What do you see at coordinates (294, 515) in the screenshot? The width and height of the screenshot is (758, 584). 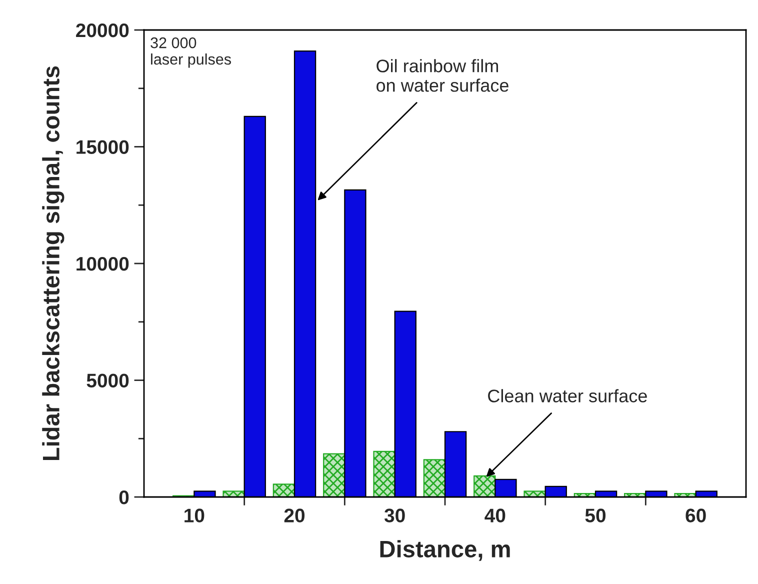 I see `x-tick-label: 20` at bounding box center [294, 515].